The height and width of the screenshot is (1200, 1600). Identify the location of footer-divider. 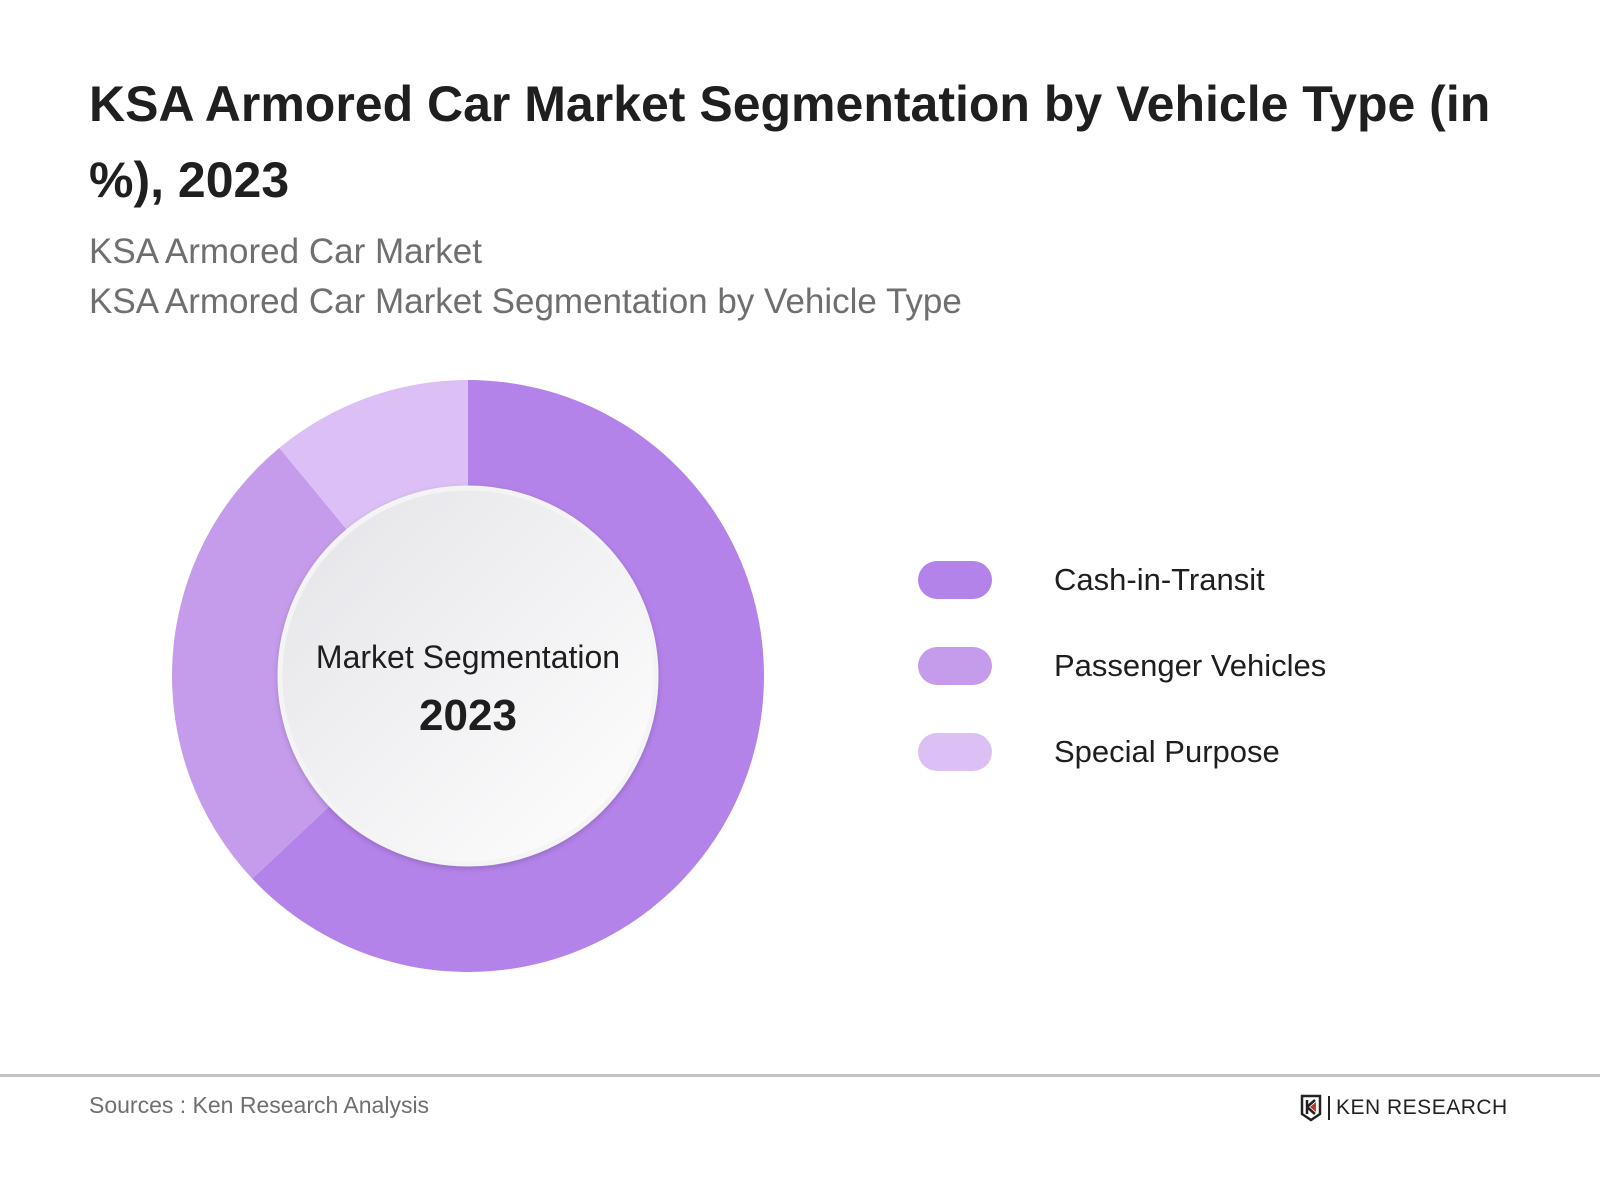
(800, 1075).